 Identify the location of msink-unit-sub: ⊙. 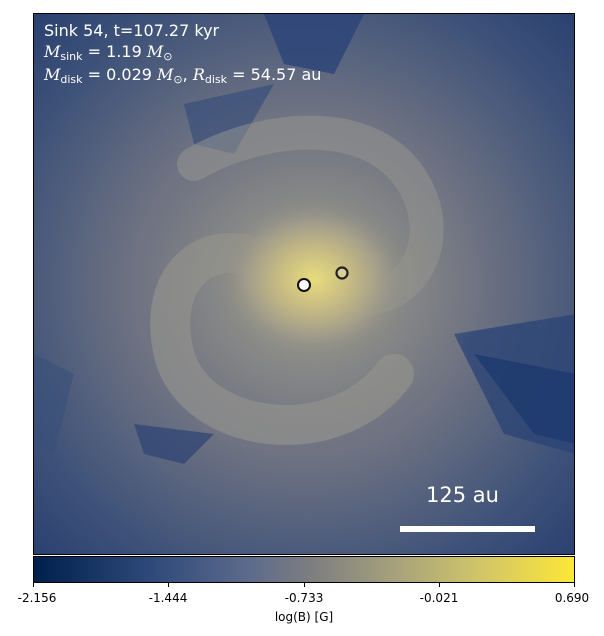
(168, 56).